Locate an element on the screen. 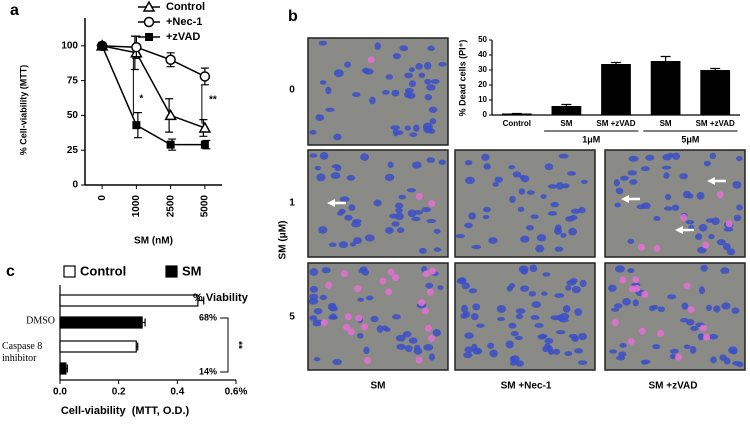 This screenshot has width=750, height=426. y-tick-label: 10 is located at coordinates (482, 99).